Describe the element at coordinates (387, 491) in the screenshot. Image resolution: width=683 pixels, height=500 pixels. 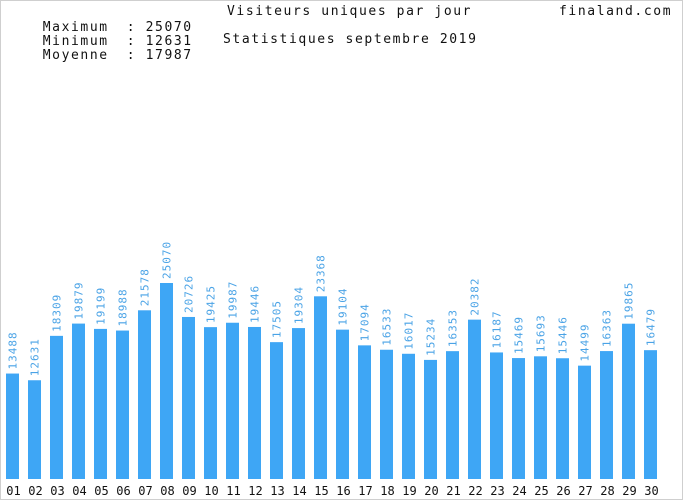
I see `x-tick-18: 18` at that location.